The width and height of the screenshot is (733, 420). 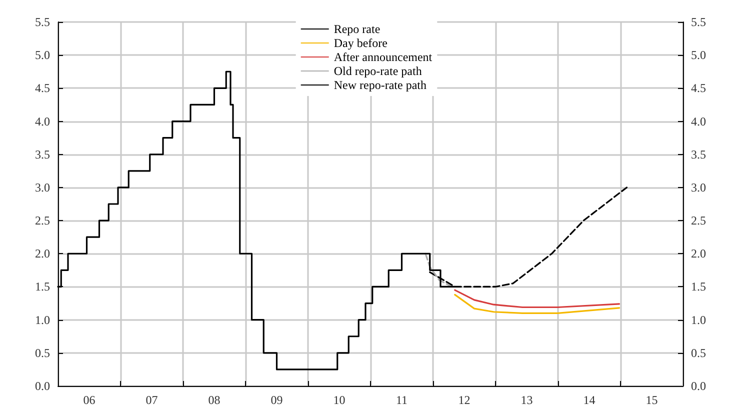 What do you see at coordinates (698, 121) in the screenshot?
I see `y2-tick-label: 4.0` at bounding box center [698, 121].